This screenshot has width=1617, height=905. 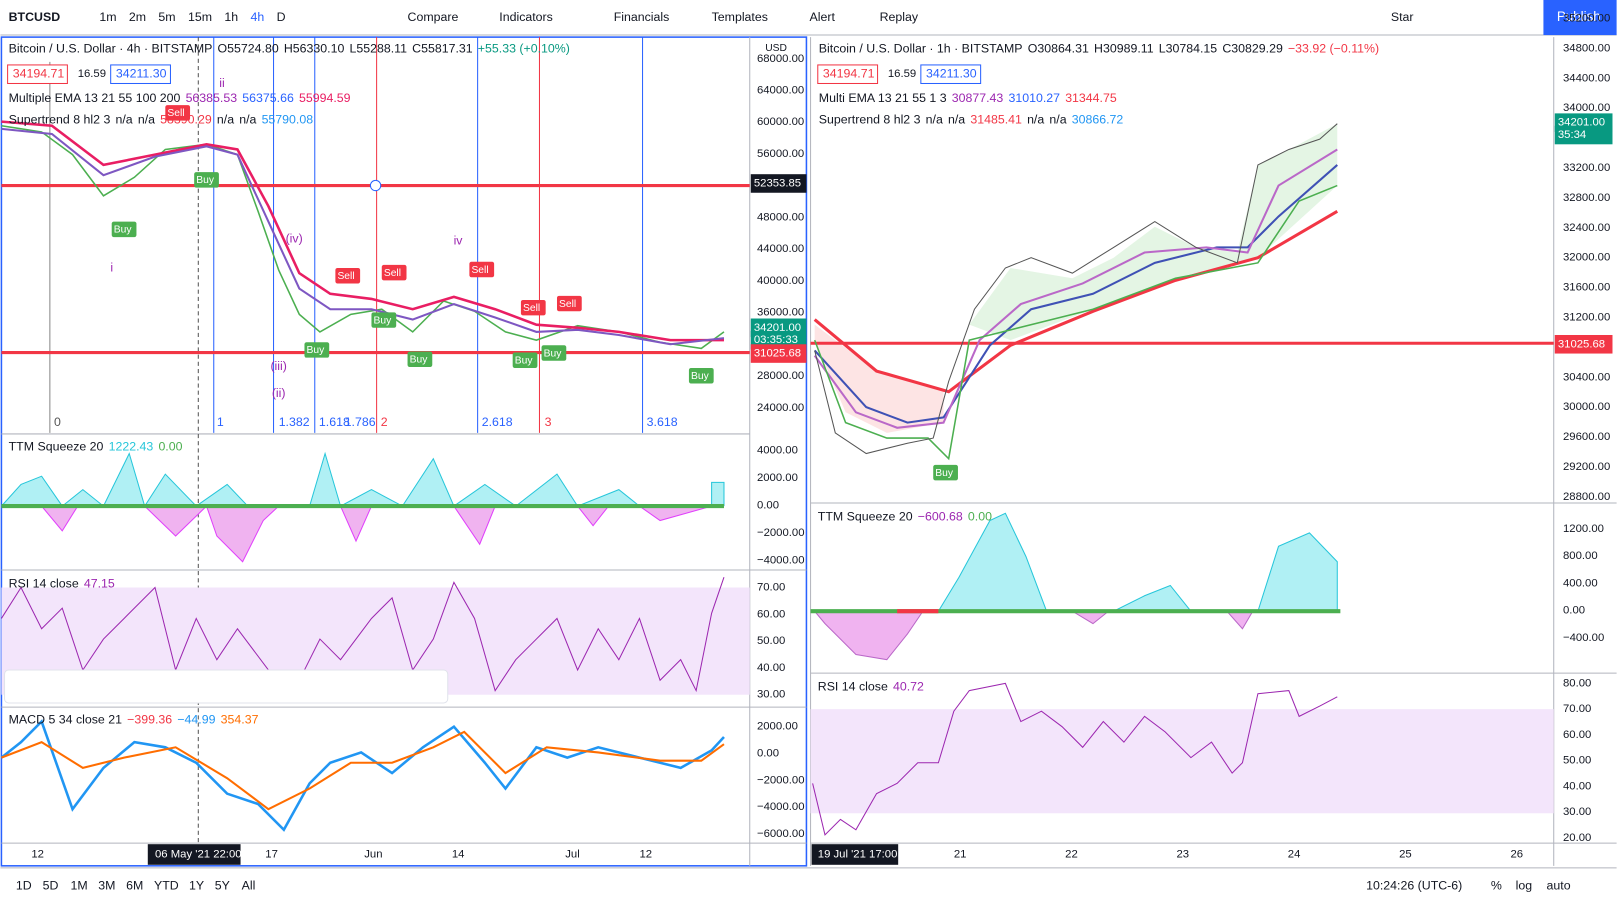 I want to click on toolbar-button: Indicators, so click(x=526, y=17).